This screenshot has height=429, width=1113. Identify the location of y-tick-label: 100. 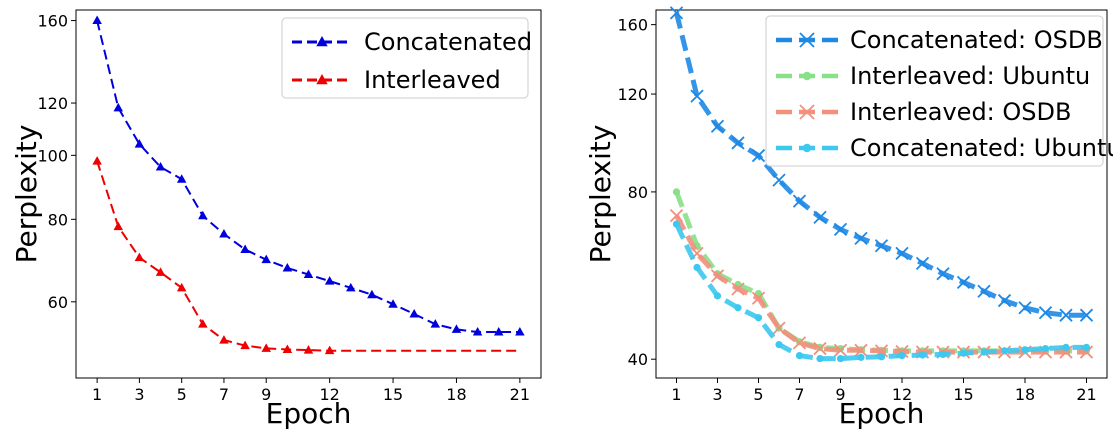
(52, 155).